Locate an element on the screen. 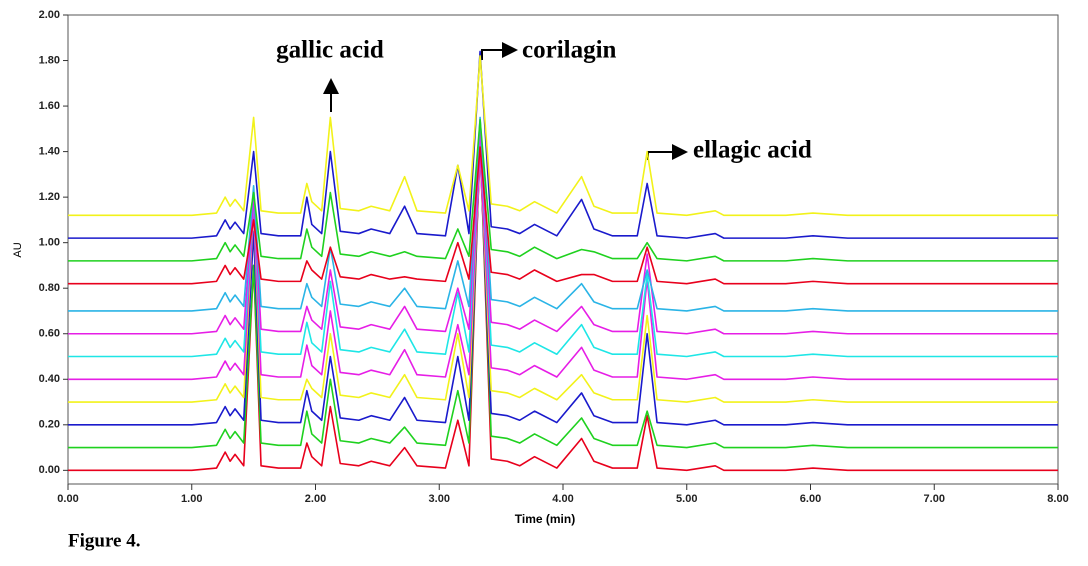 The image size is (1088, 566). y-tick-label: 1.20 is located at coordinates (49, 197).